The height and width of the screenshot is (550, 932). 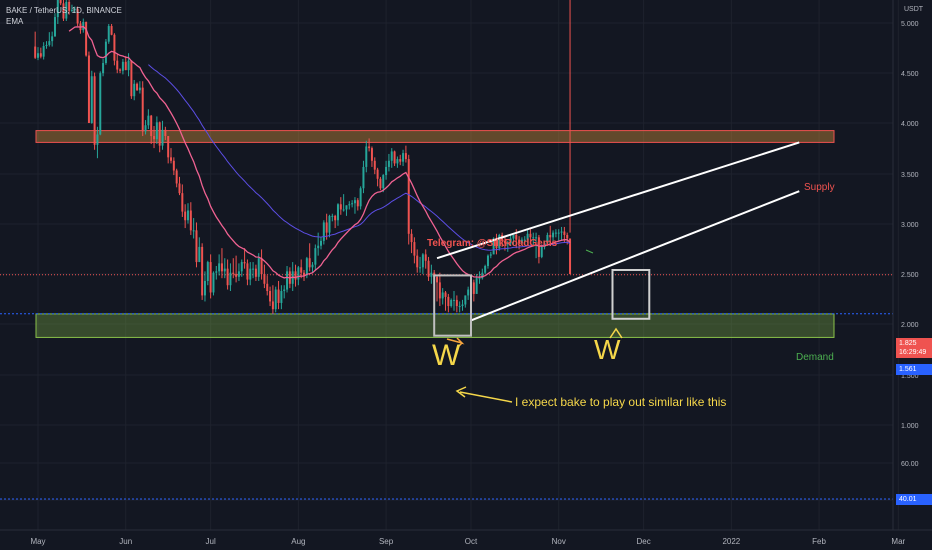 What do you see at coordinates (815, 357) in the screenshot?
I see `demand-label: Demand` at bounding box center [815, 357].